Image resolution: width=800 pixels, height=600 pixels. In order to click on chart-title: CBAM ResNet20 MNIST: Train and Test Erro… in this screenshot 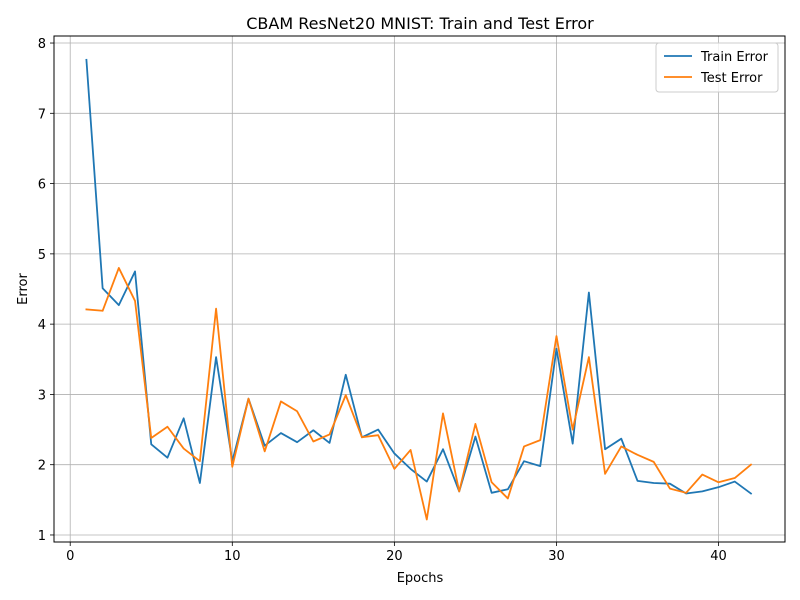, I will do `click(420, 23)`.